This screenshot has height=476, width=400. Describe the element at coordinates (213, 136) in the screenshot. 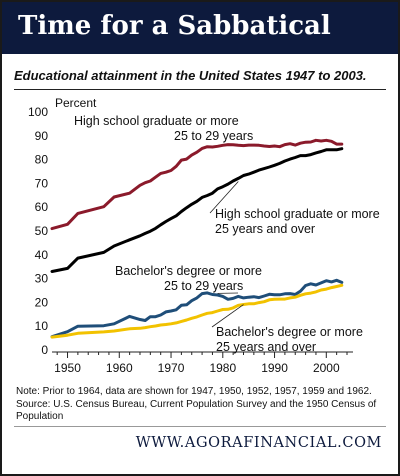

I see `series-label-hs_25_29: 25 to 29 years` at that location.